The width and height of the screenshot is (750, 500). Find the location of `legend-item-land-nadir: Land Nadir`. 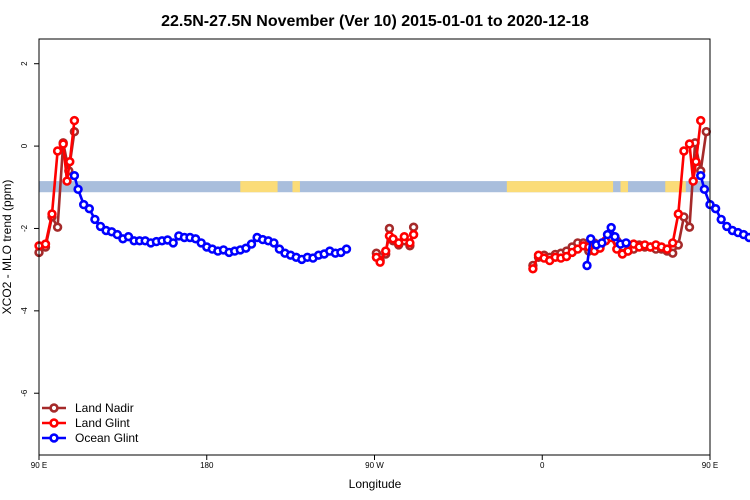

legend-item-land-nadir: Land Nadir is located at coordinates (88, 408).